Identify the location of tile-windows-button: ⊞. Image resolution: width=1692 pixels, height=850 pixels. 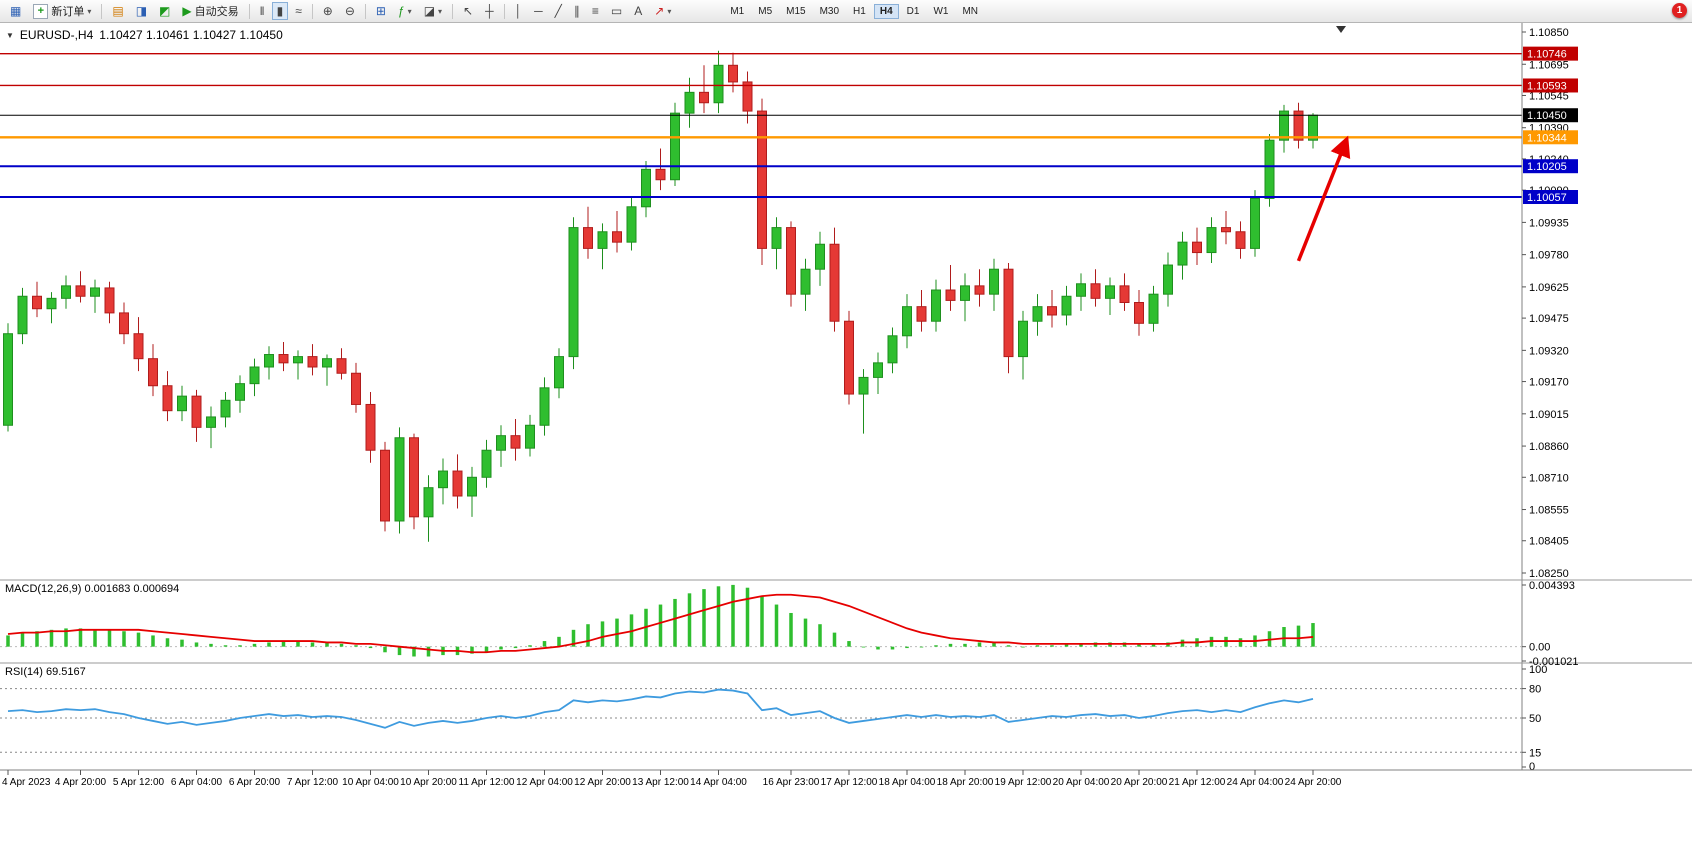
(381, 11).